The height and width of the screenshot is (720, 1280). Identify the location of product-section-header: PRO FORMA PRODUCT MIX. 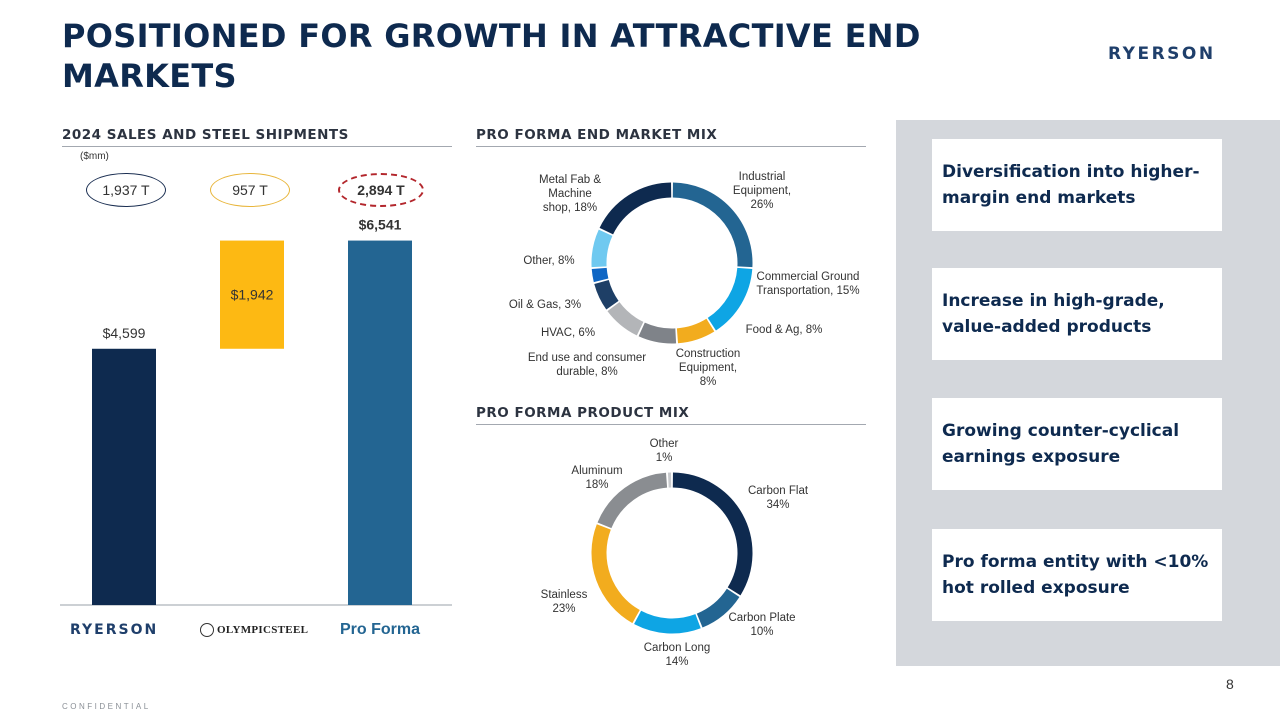
(671, 415).